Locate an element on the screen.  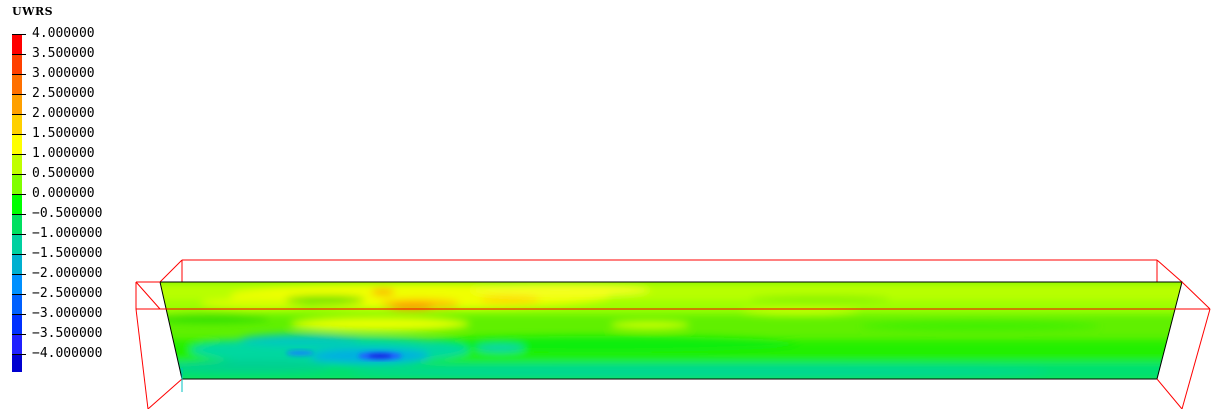
legend-label: −3.000000 is located at coordinates (67, 313).